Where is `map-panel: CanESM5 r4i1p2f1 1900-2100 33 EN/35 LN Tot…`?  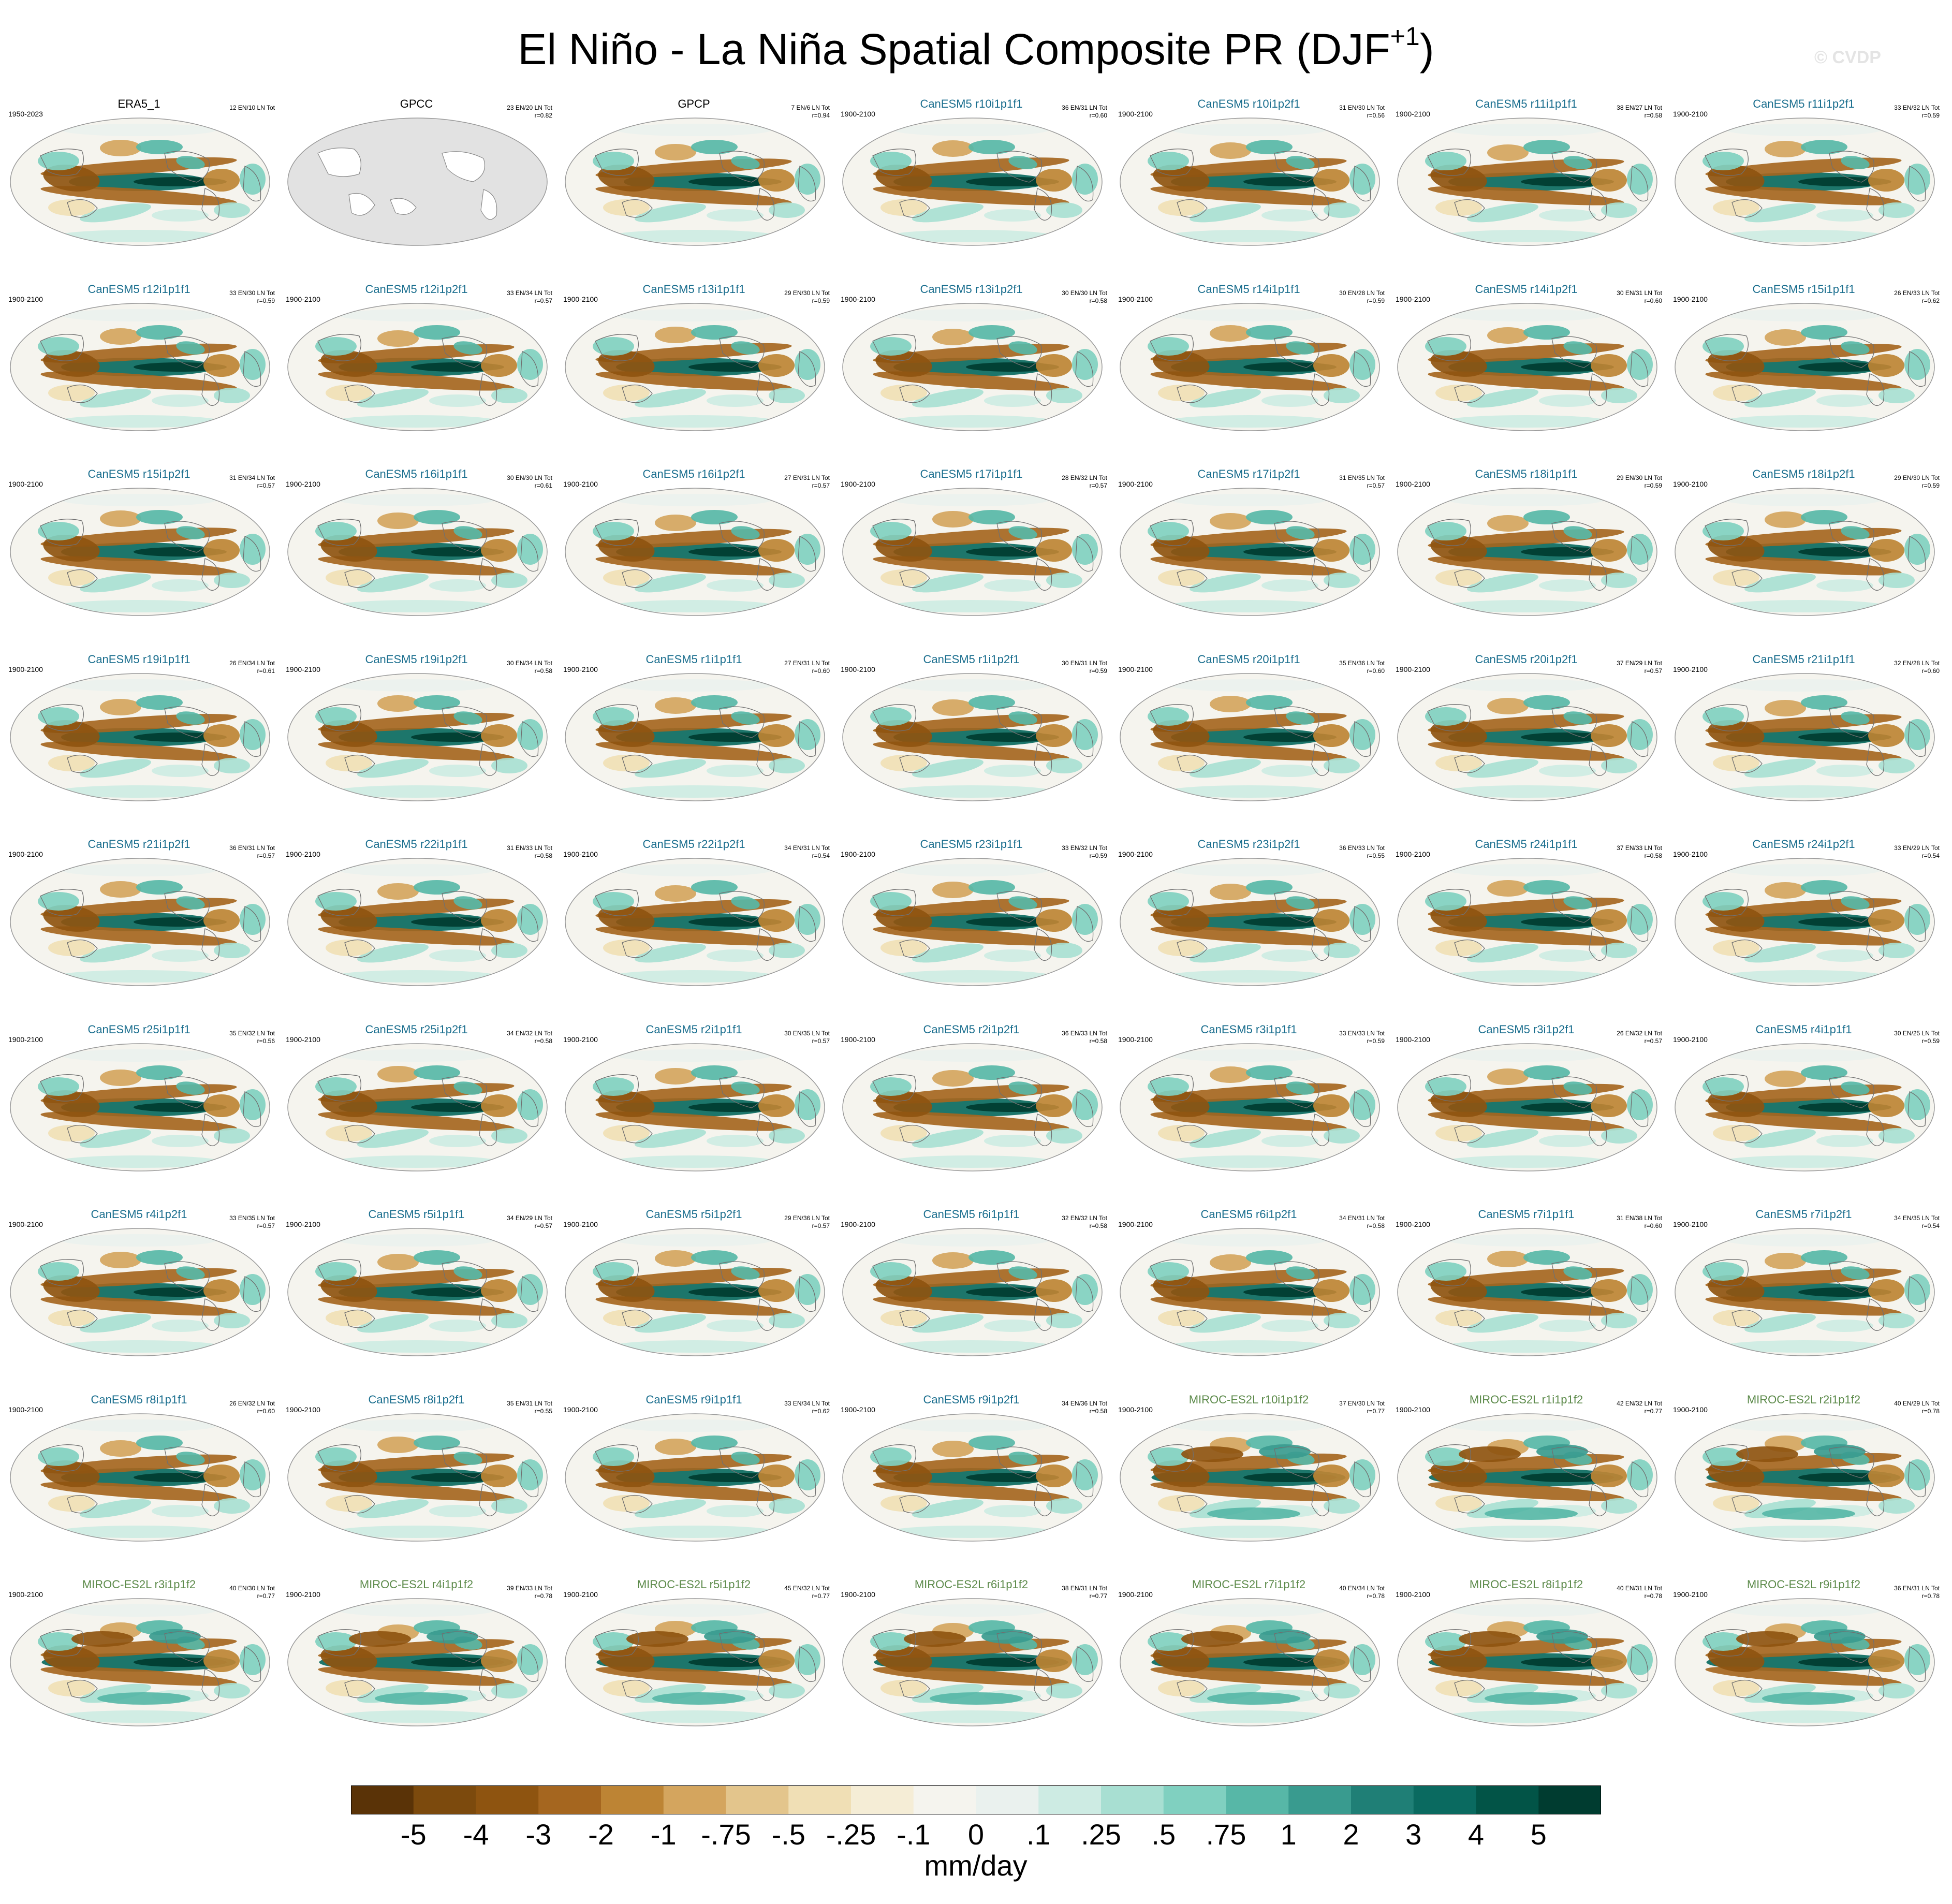 map-panel: CanESM5 r4i1p2f1 1900-2100 33 EN/35 LN Tot… is located at coordinates (139, 1299).